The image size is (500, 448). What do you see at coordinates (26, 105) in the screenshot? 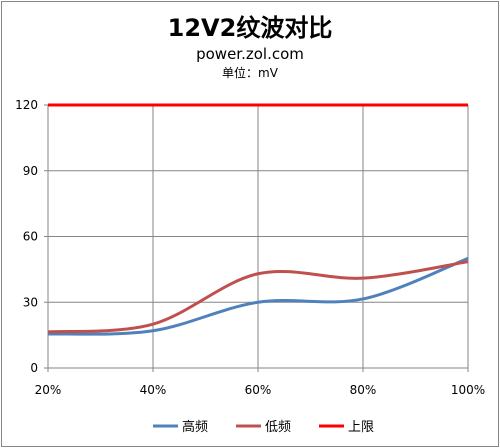
I see `y-tick-label: 120` at bounding box center [26, 105].